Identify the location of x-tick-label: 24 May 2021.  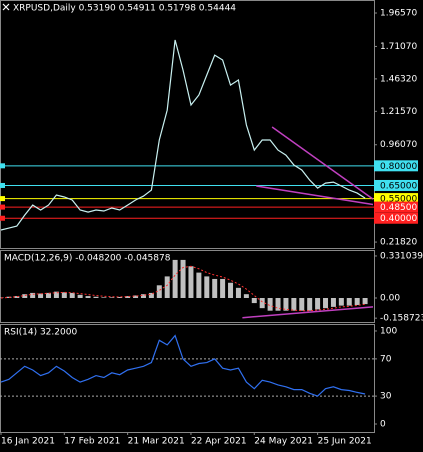
(283, 442).